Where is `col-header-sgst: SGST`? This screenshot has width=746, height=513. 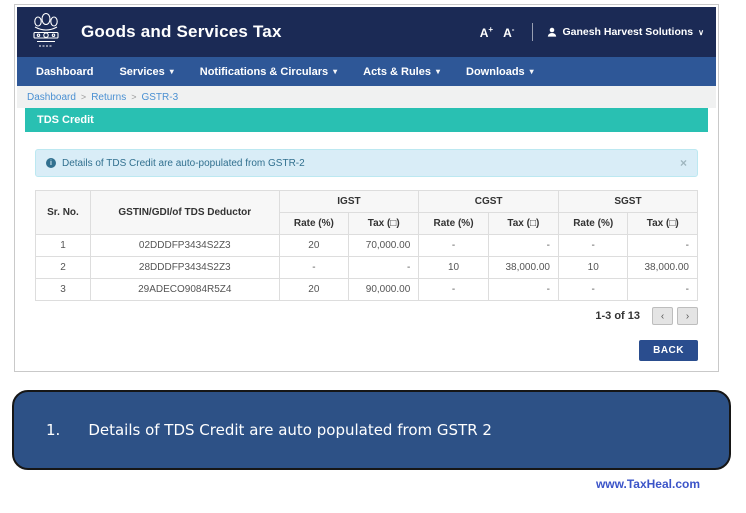 col-header-sgst: SGST is located at coordinates (628, 201).